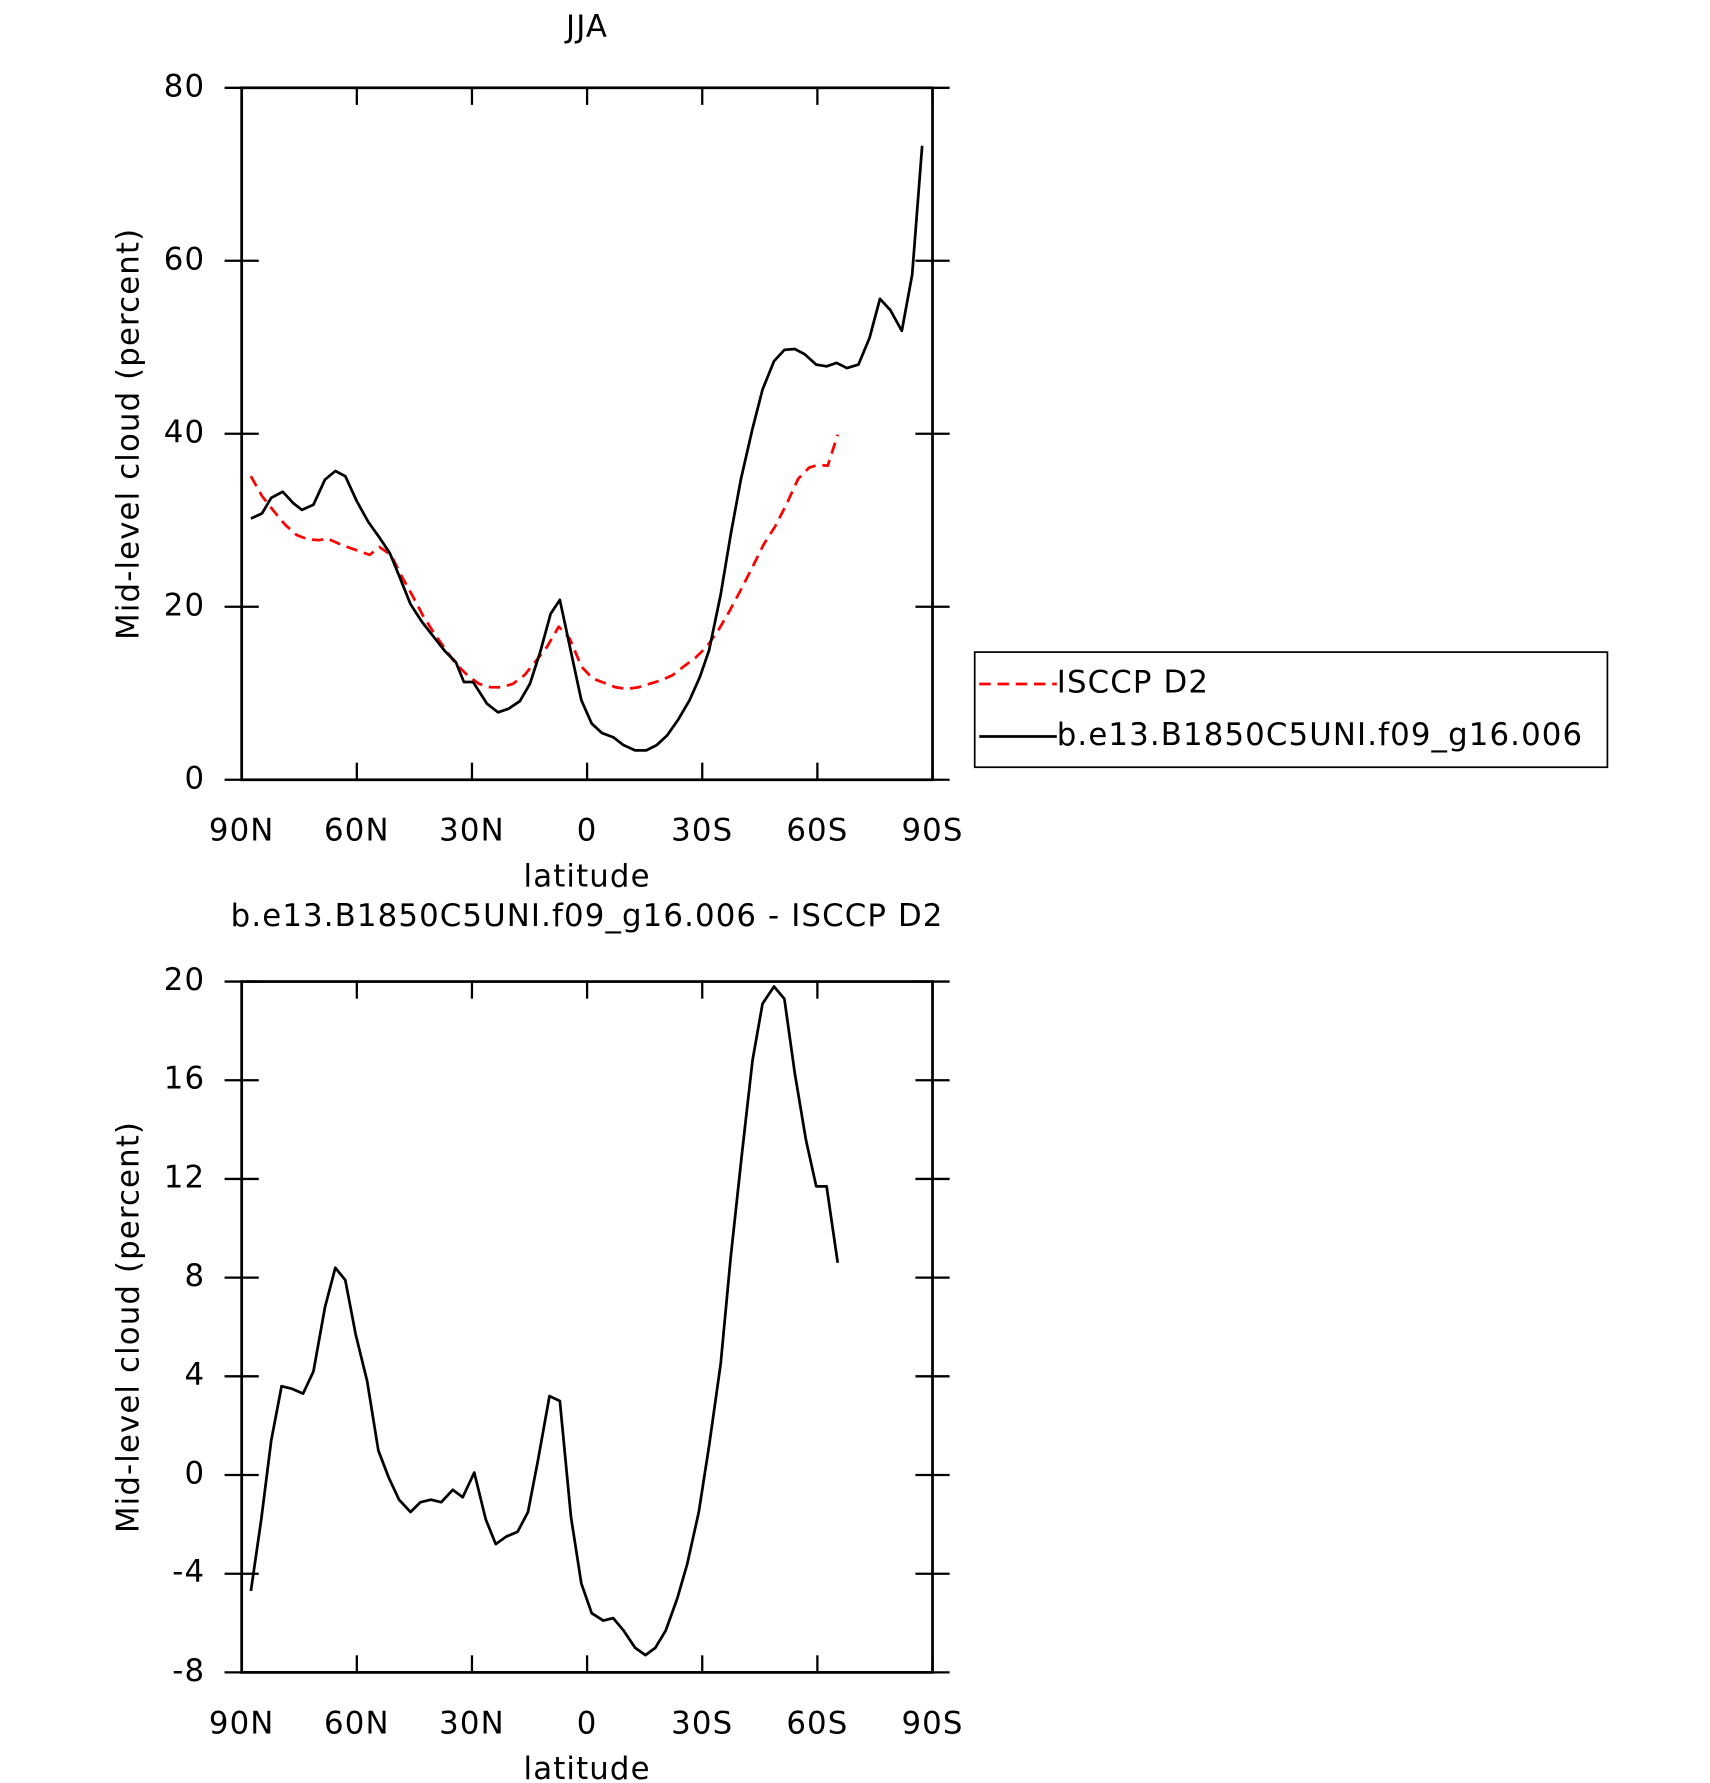 The image size is (1710, 1783). What do you see at coordinates (184, 86) in the screenshot?
I see `y-tick-label: 80` at bounding box center [184, 86].